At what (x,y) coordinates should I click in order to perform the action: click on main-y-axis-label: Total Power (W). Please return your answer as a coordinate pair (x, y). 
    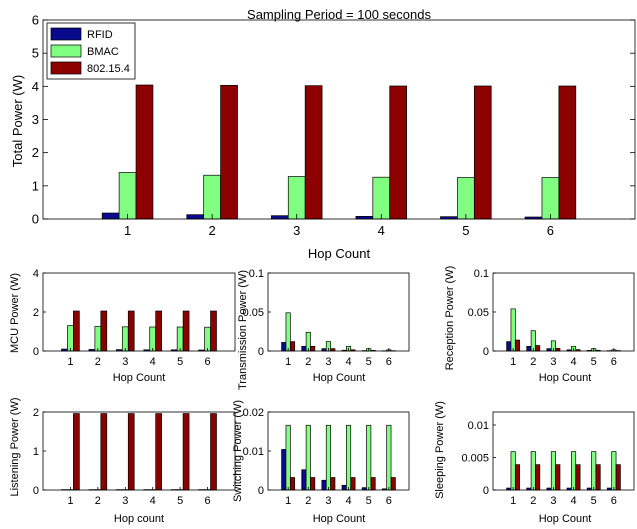
    Looking at the image, I should click on (17, 121).